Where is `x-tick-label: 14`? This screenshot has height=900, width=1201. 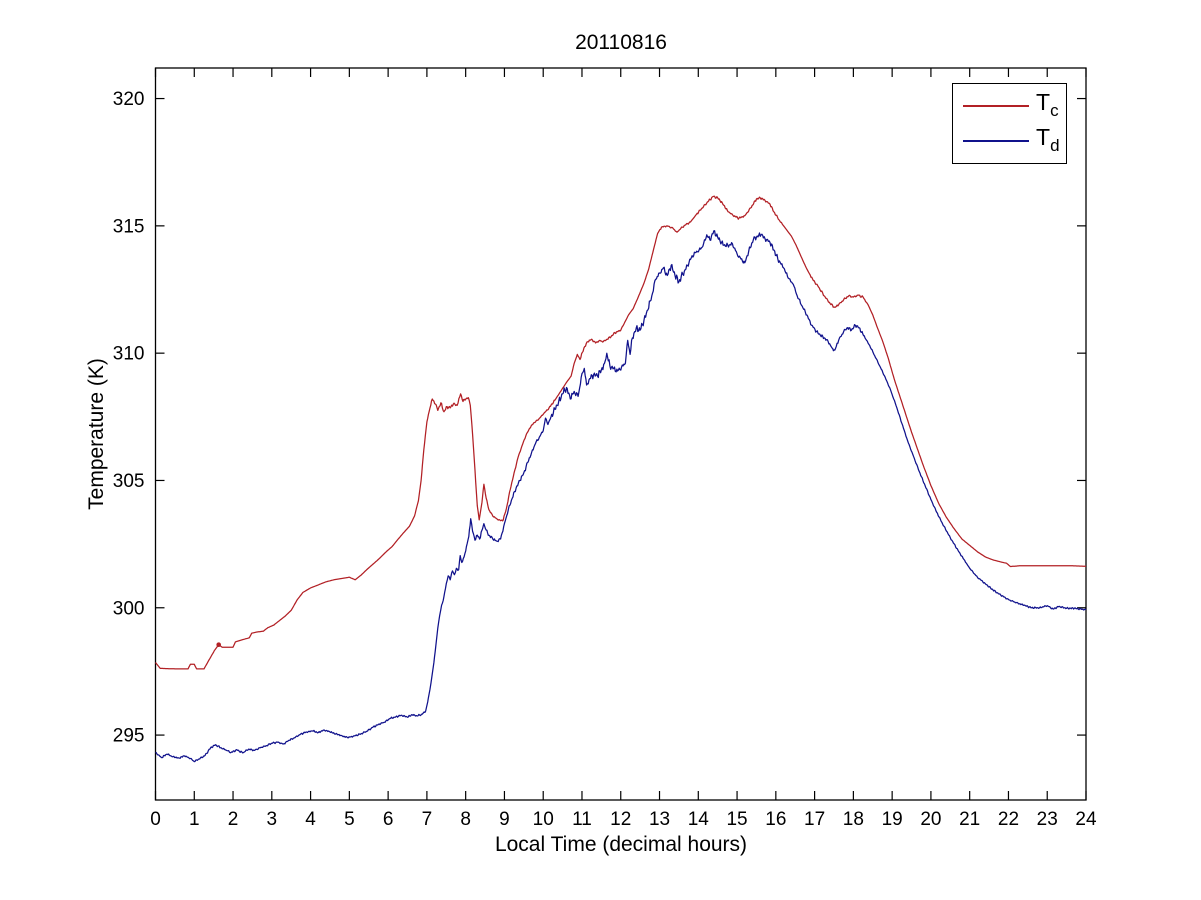
x-tick-label: 14 is located at coordinates (699, 819).